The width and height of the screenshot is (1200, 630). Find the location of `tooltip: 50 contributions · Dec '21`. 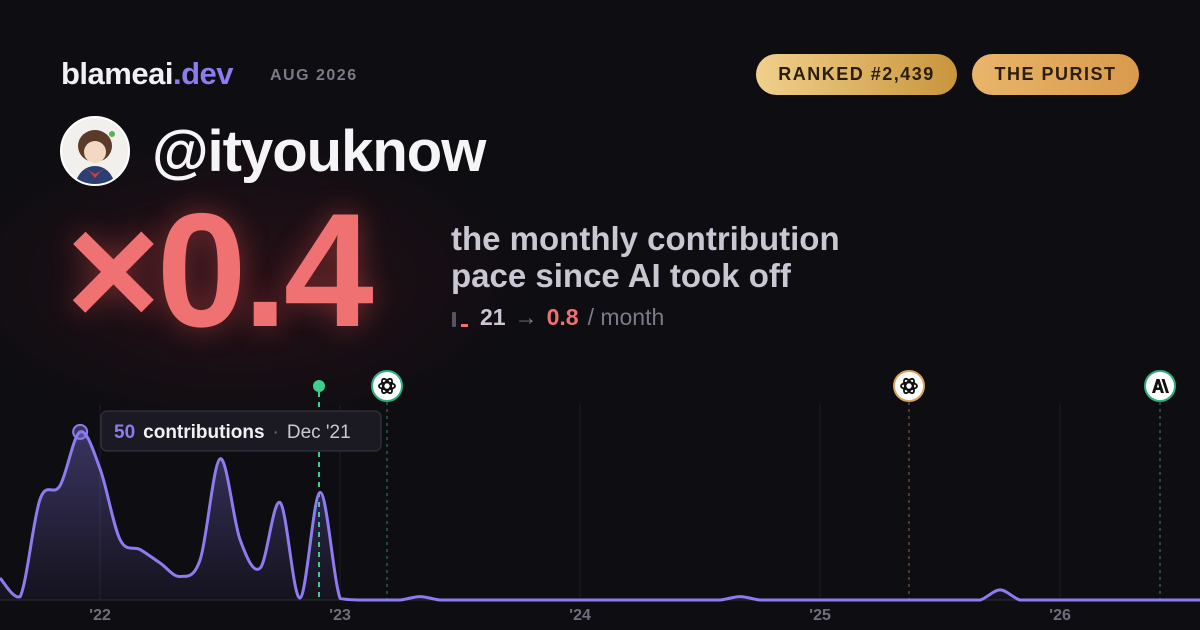

tooltip: 50 contributions · Dec '21 is located at coordinates (241, 431).